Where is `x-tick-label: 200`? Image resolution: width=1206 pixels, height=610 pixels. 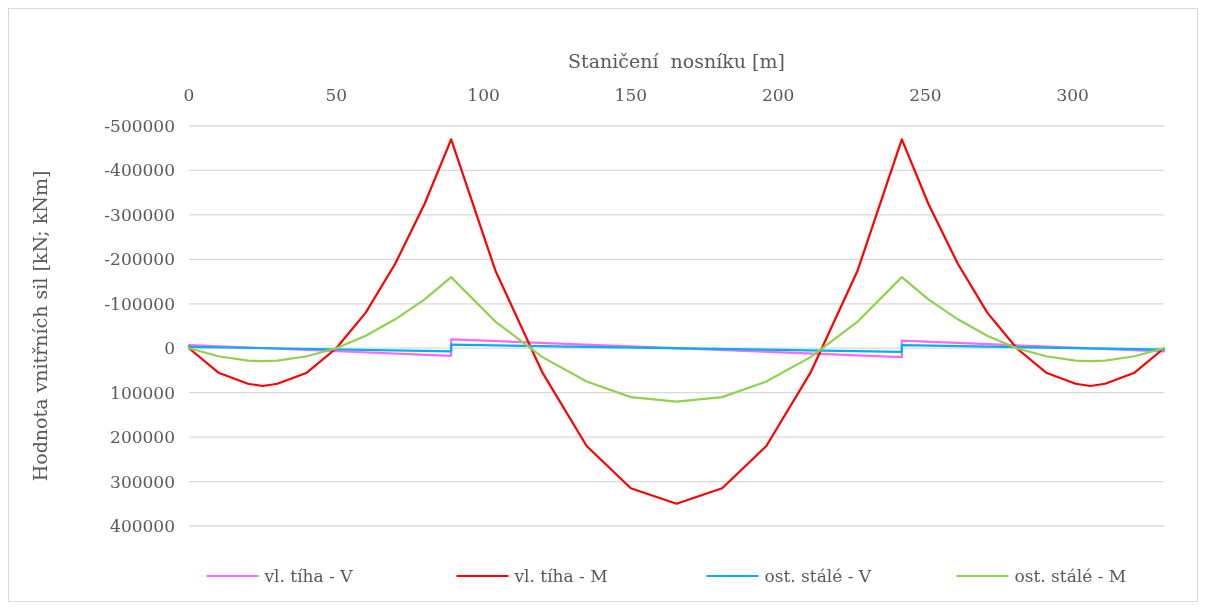
x-tick-label: 200 is located at coordinates (778, 95).